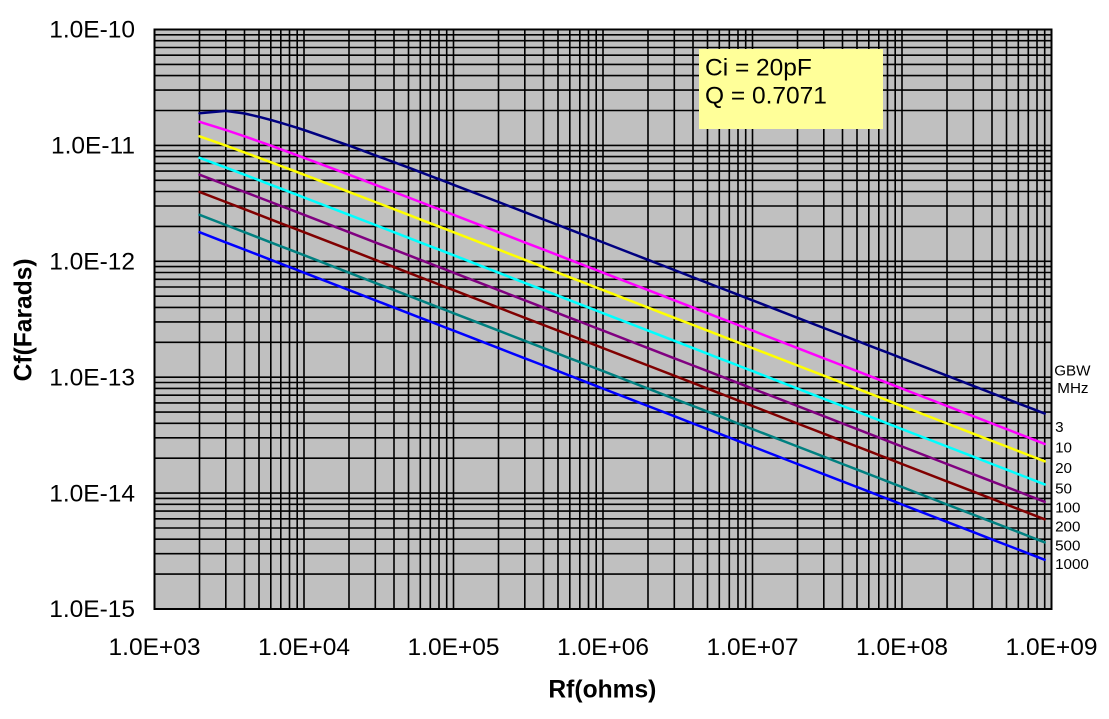 This screenshot has width=1109, height=719. Describe the element at coordinates (758, 68) in the screenshot. I see `svg-text: Ci = 20pF` at that location.